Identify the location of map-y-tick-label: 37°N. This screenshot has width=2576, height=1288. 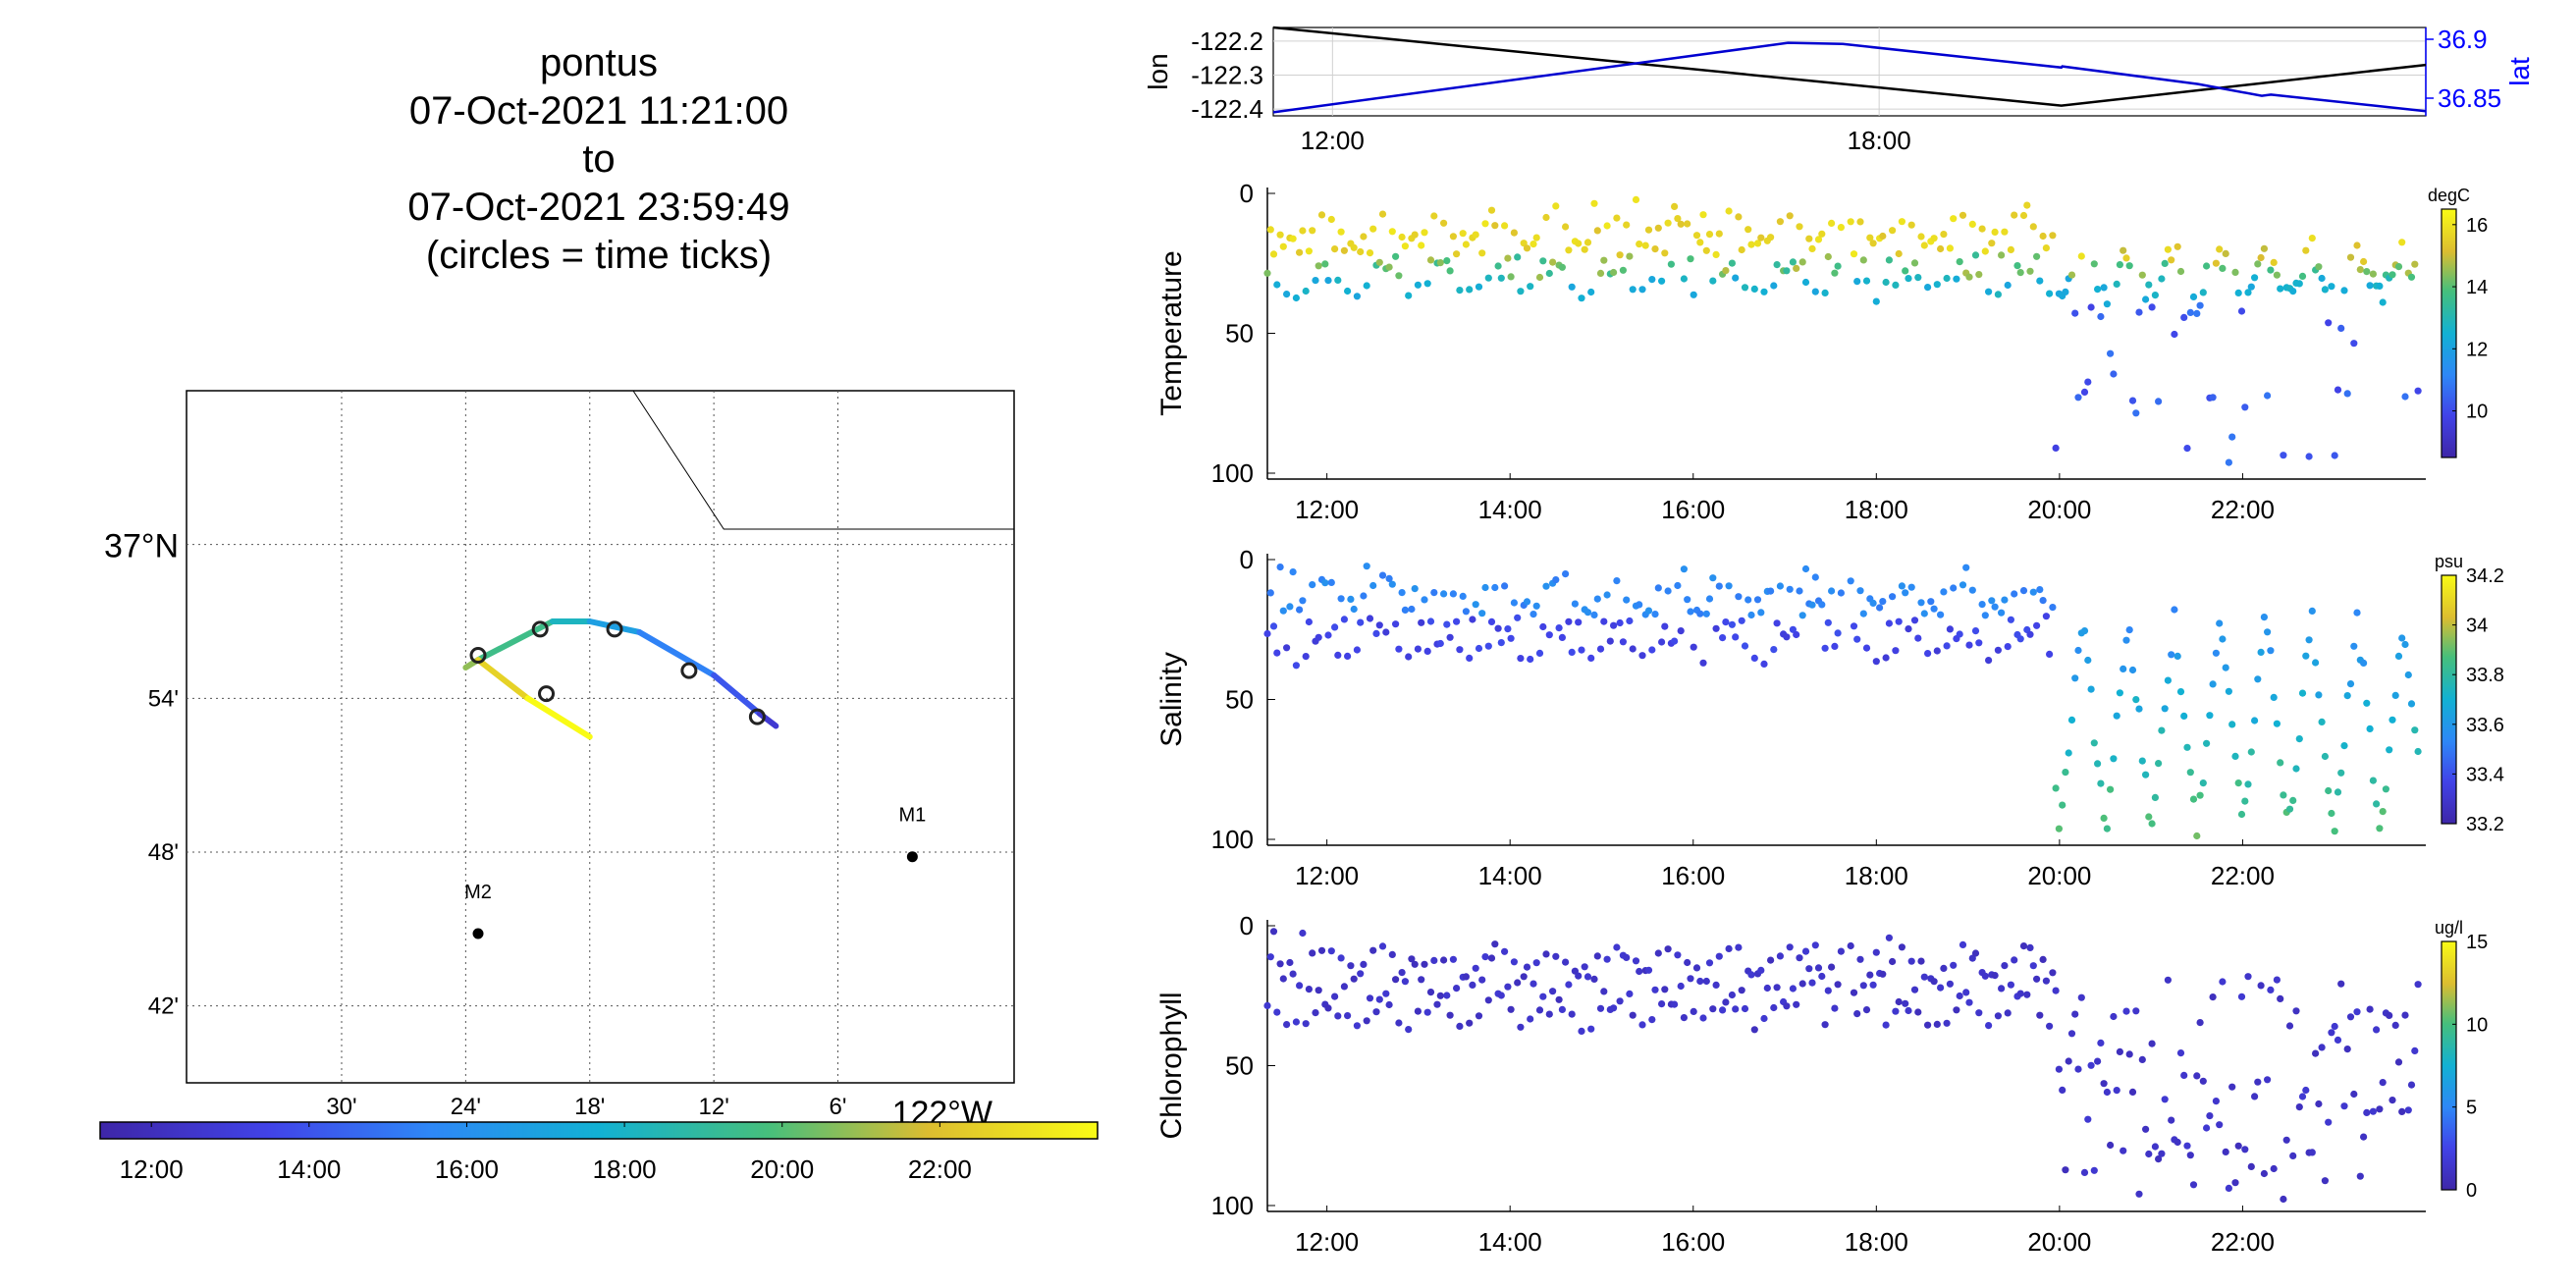
(141, 546).